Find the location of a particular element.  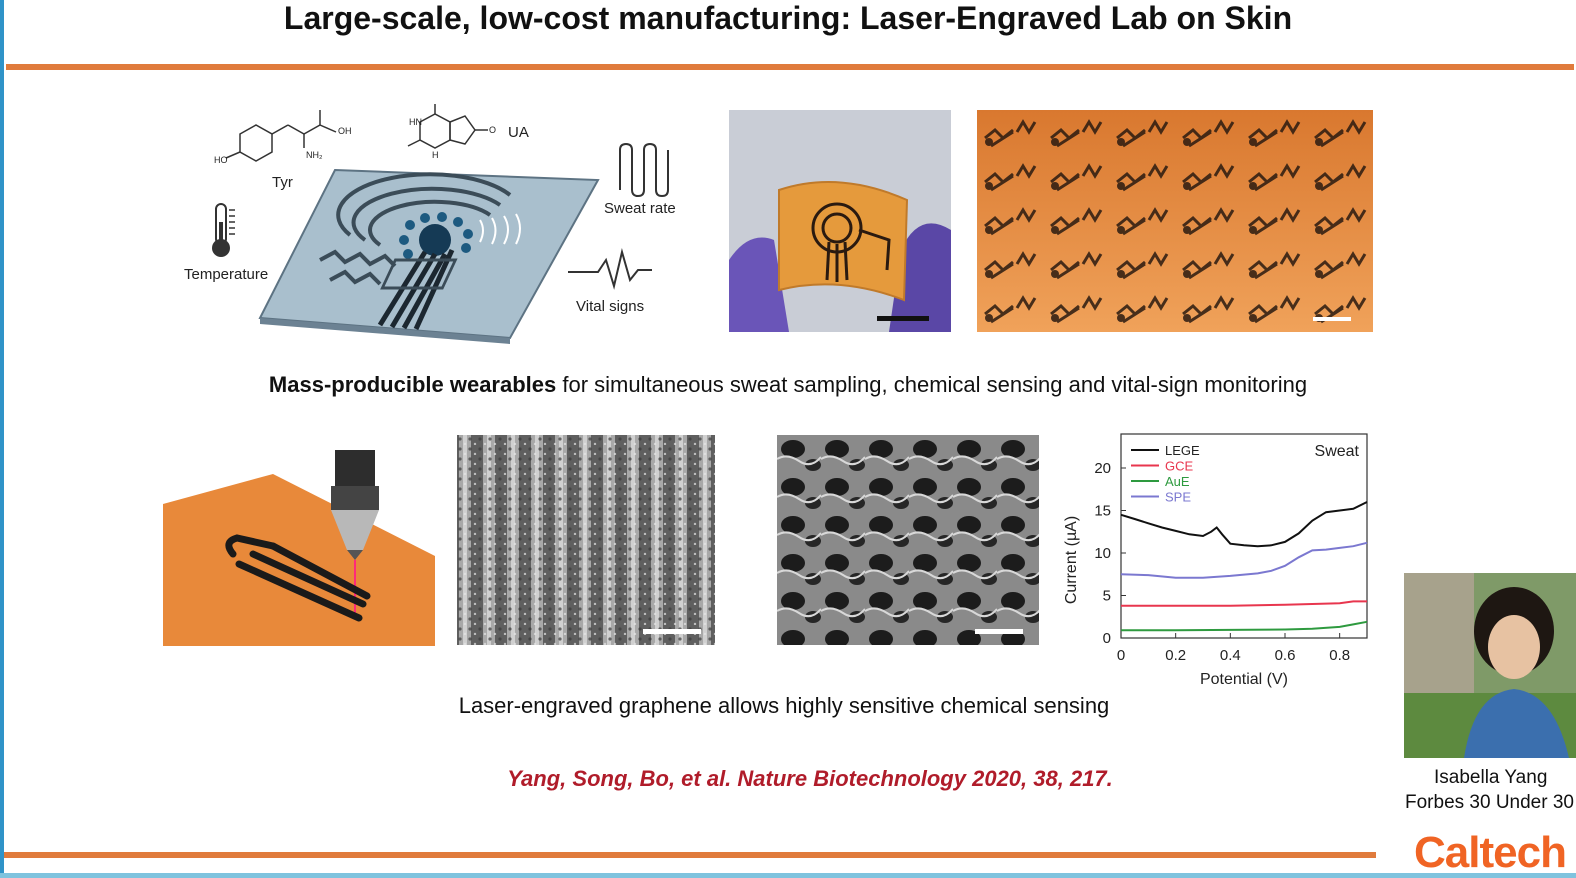

label-tyr: Tyr is located at coordinates (282, 182).